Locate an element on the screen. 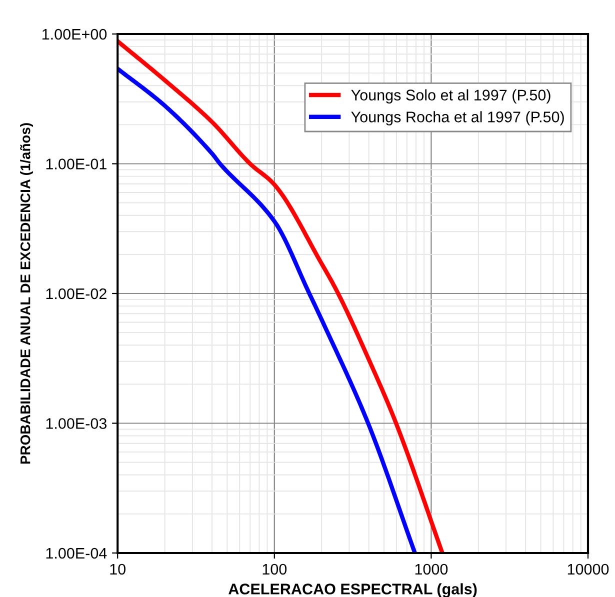 The height and width of the screenshot is (597, 615). y-tick-label: 1.00E-02 is located at coordinates (76, 294).